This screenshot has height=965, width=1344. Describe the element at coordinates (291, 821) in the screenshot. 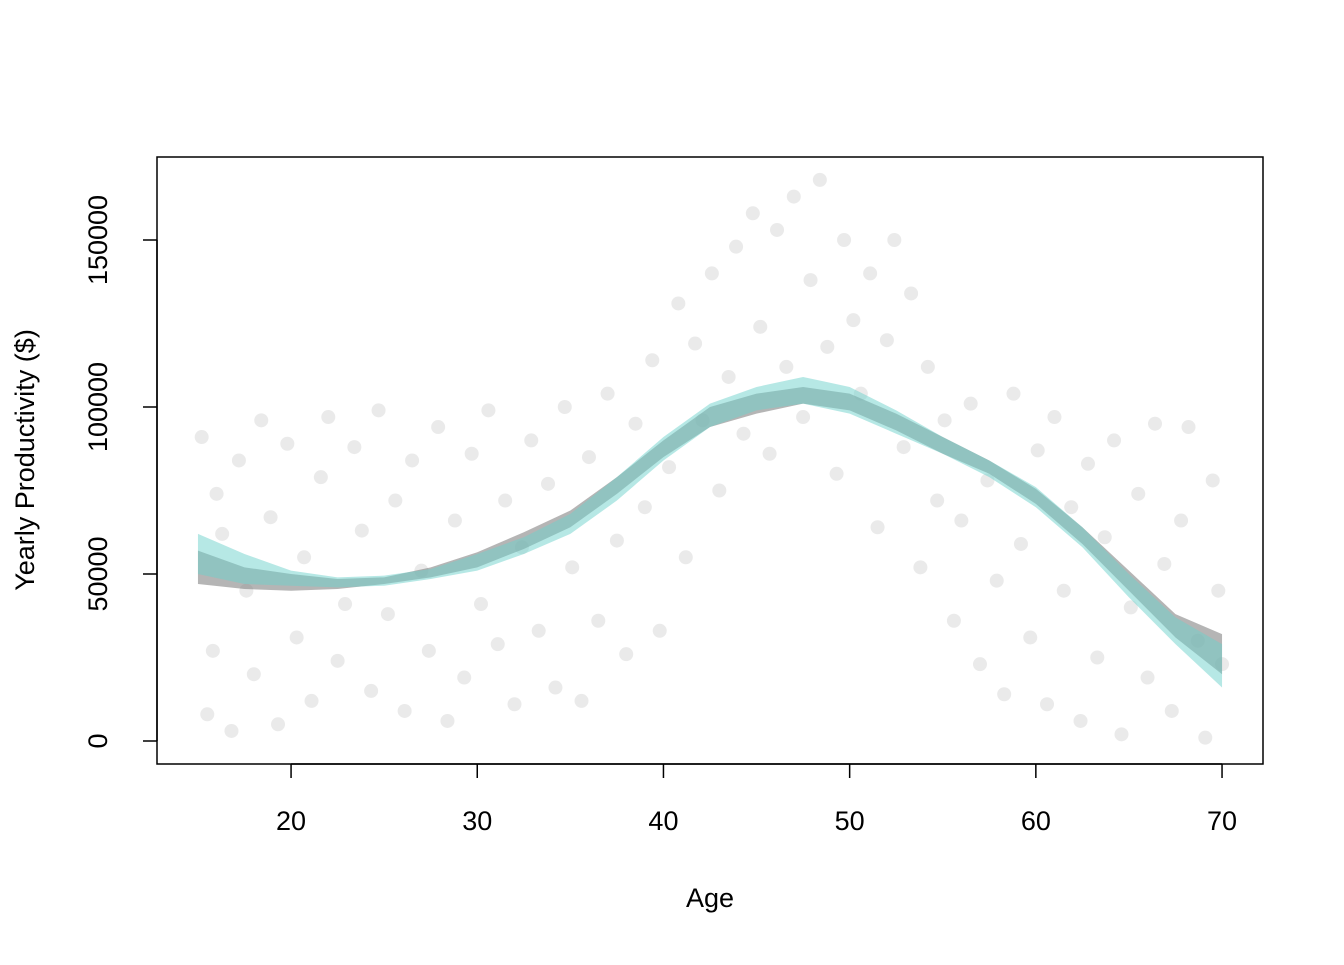

I see `x-tick-label: 20` at that location.